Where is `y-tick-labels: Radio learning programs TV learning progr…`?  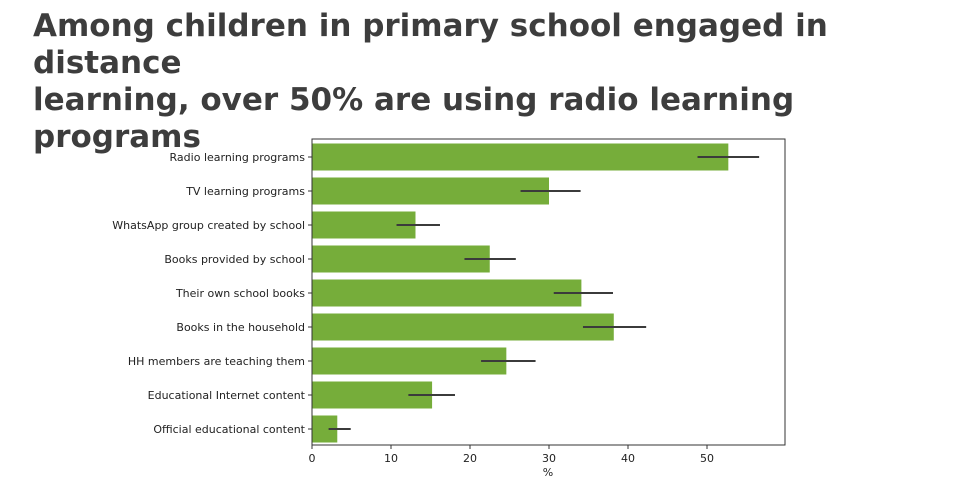
y-tick-labels: Radio learning programs TV learning progr… is located at coordinates (212, 293).